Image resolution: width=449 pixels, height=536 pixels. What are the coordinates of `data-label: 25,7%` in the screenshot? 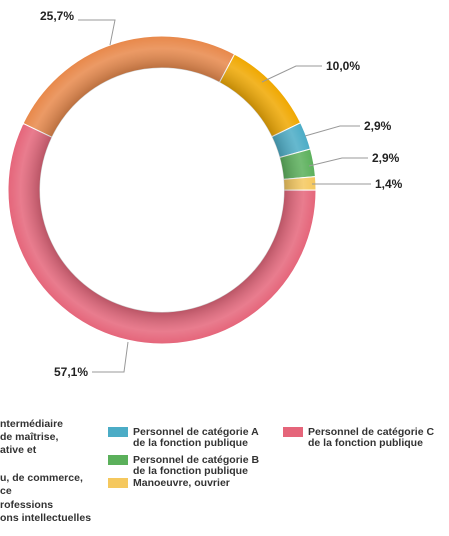 It's located at (57, 16).